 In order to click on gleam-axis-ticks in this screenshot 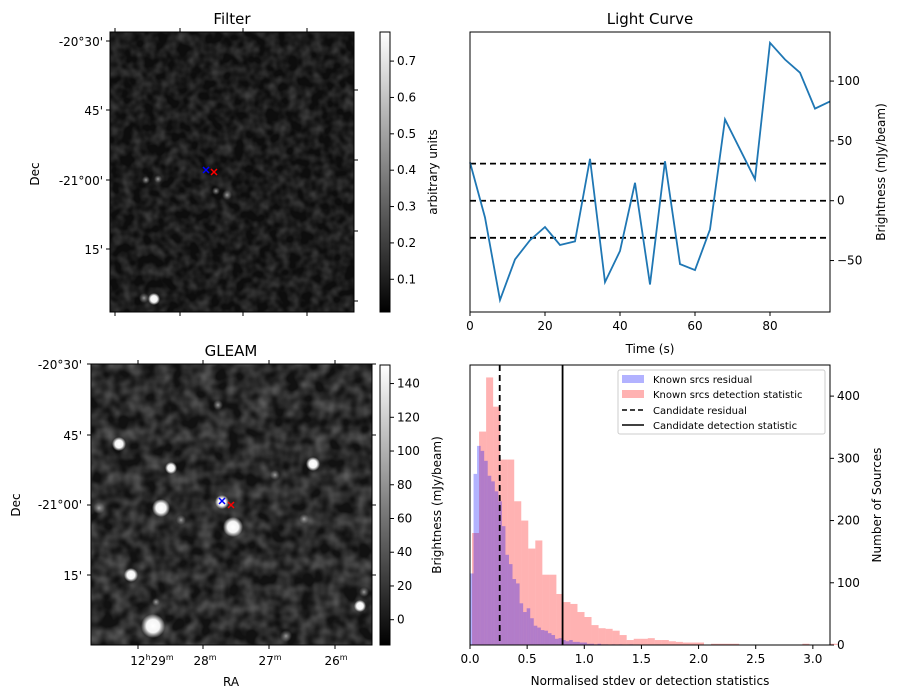, I will do `click(231, 504)`.